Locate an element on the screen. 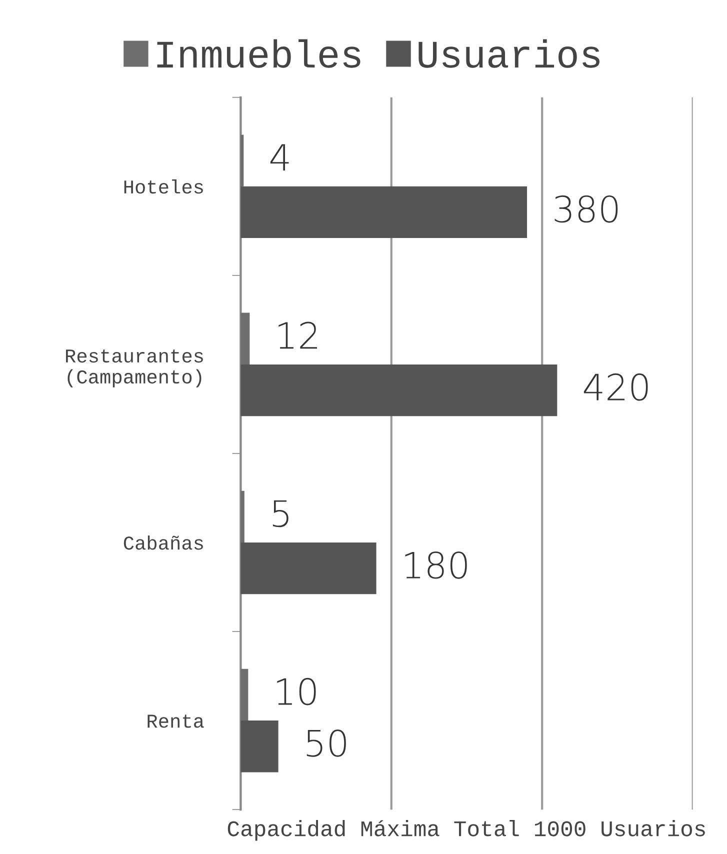 The image size is (727, 854). y-tick-label: Renta is located at coordinates (176, 721).